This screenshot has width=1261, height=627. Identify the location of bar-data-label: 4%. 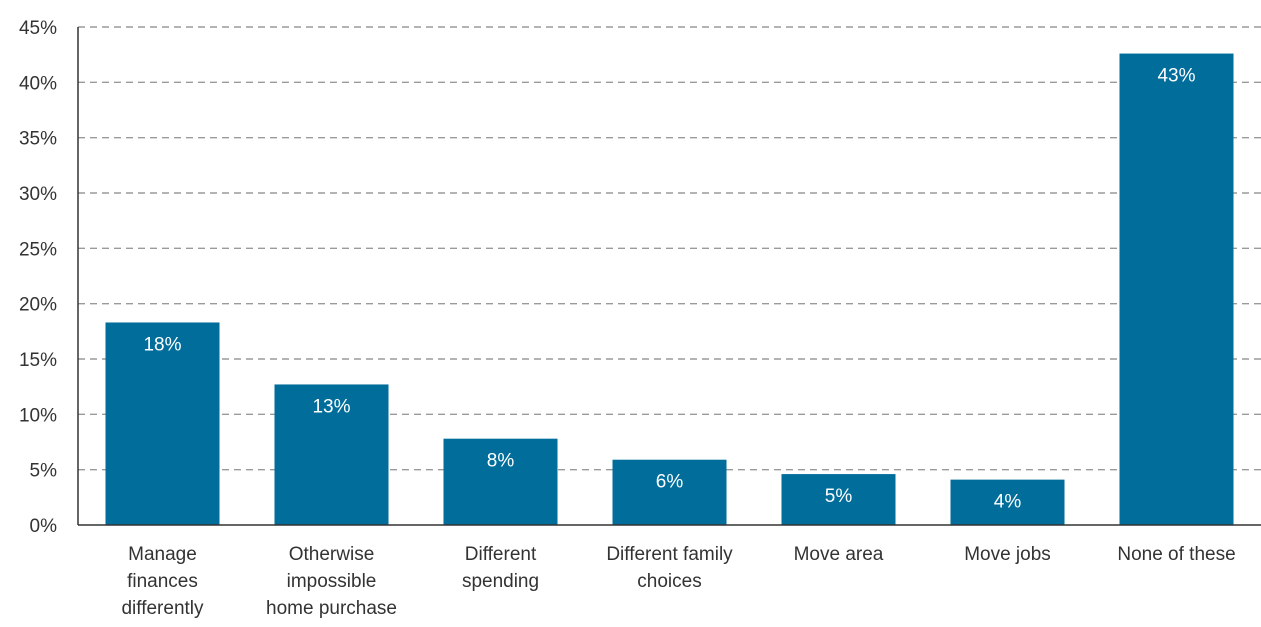
(1008, 502).